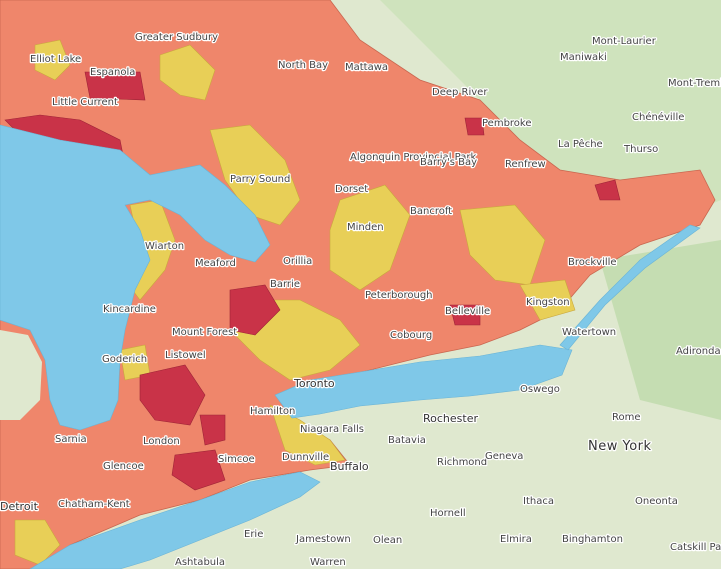 The width and height of the screenshot is (721, 569). Describe the element at coordinates (399, 295) in the screenshot. I see `place-label: Peterborough` at that location.